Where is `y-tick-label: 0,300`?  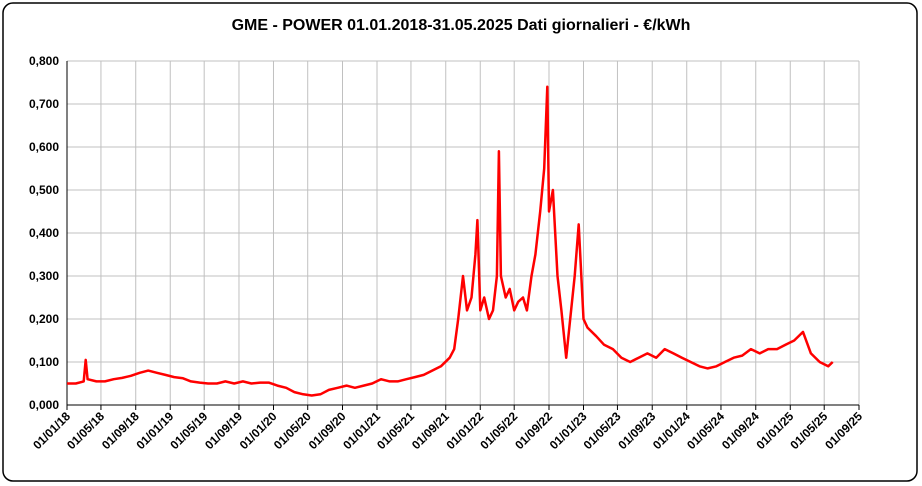 y-tick-label: 0,300 is located at coordinates (44, 276).